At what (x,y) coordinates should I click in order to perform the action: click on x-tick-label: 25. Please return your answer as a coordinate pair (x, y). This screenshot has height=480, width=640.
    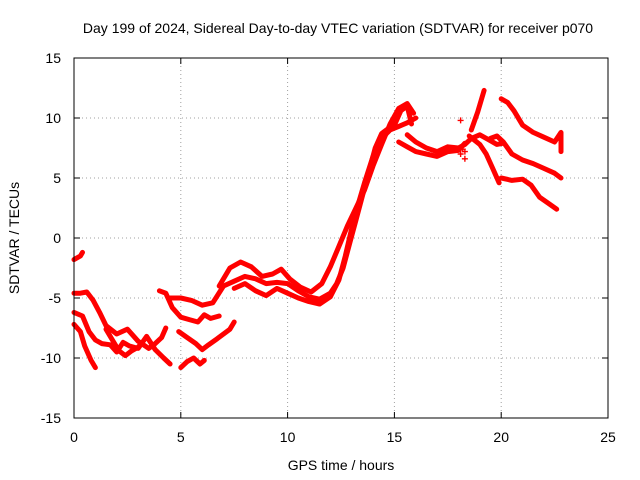
    Looking at the image, I should click on (608, 437).